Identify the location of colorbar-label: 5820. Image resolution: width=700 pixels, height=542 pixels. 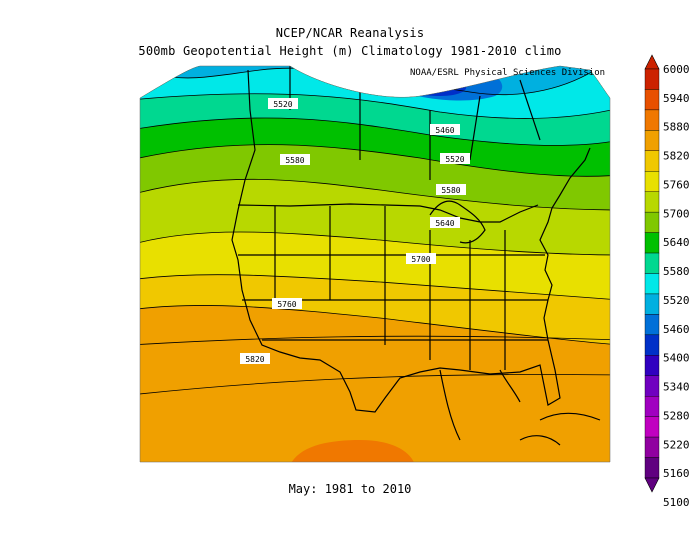
(676, 156).